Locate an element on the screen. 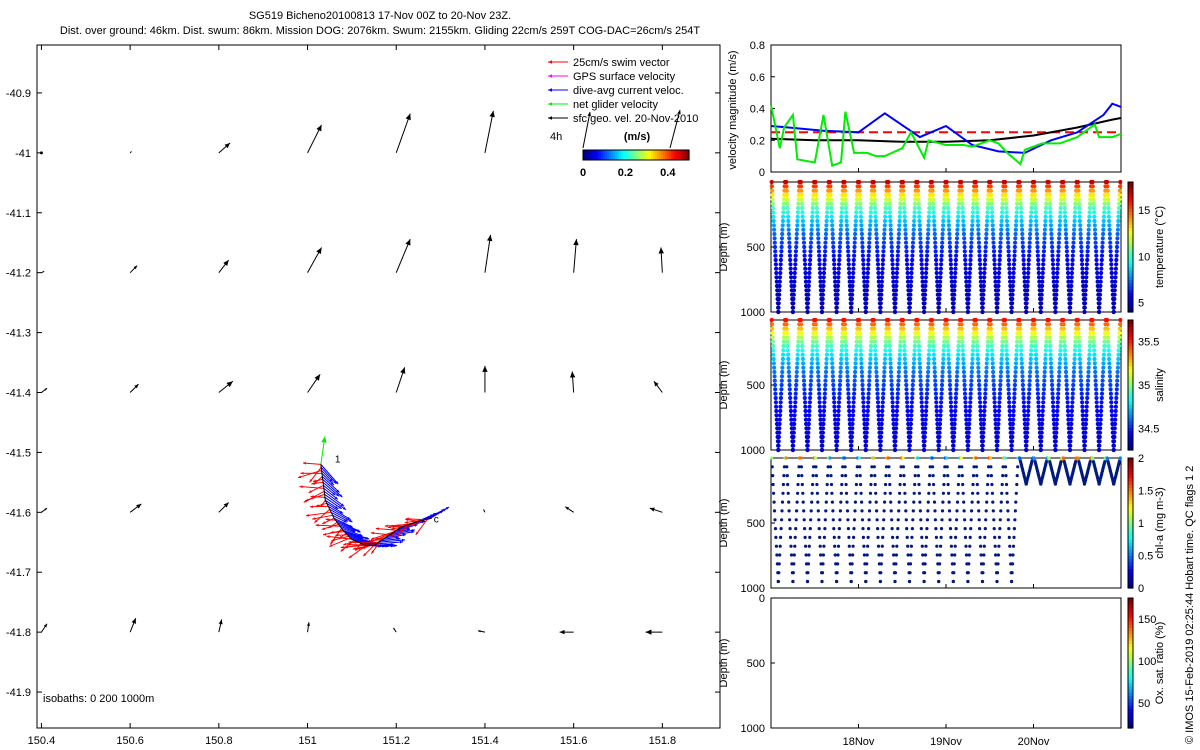 Image resolution: width=1200 pixels, height=750 pixels. swim-vector-arrow is located at coordinates (311, 487).